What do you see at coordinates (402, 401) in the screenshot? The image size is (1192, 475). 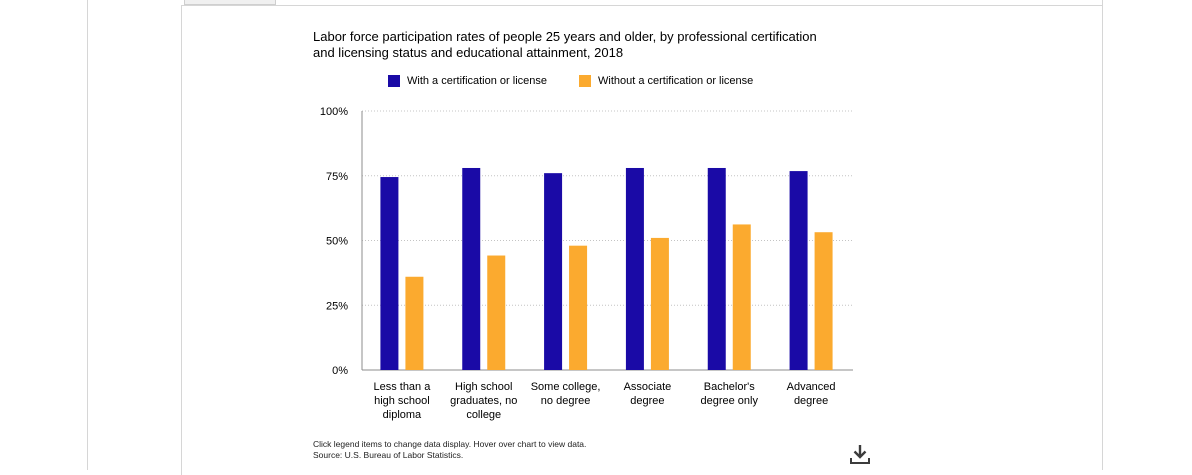 I see `x-tick-label: Less than a high school diploma` at bounding box center [402, 401].